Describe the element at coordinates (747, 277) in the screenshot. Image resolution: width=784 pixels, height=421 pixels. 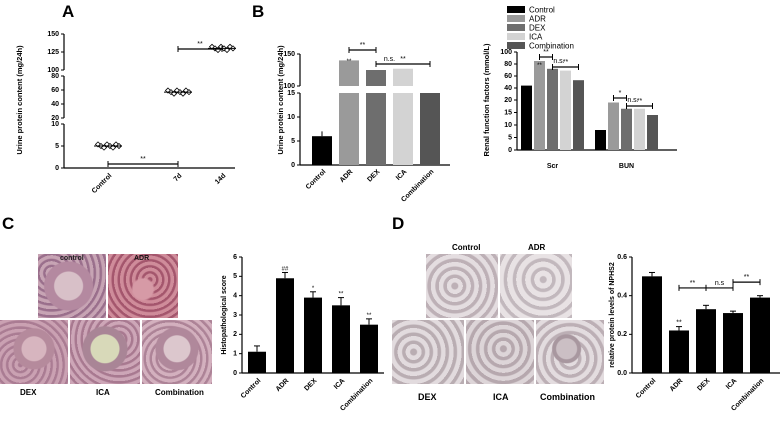
I see `d-sig-3-label: **` at that location.